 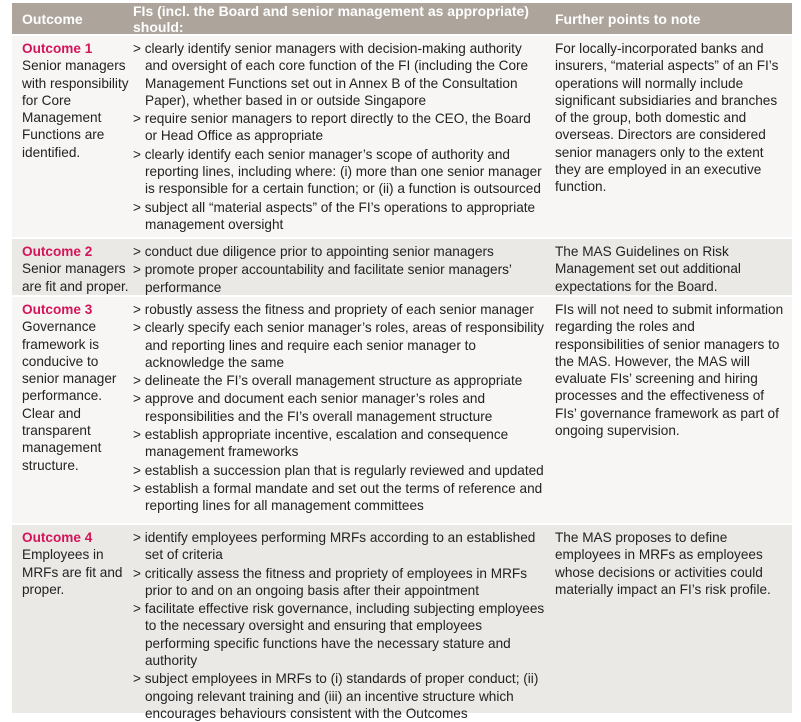 I want to click on header-further-points: Further points to note, so click(x=628, y=18).